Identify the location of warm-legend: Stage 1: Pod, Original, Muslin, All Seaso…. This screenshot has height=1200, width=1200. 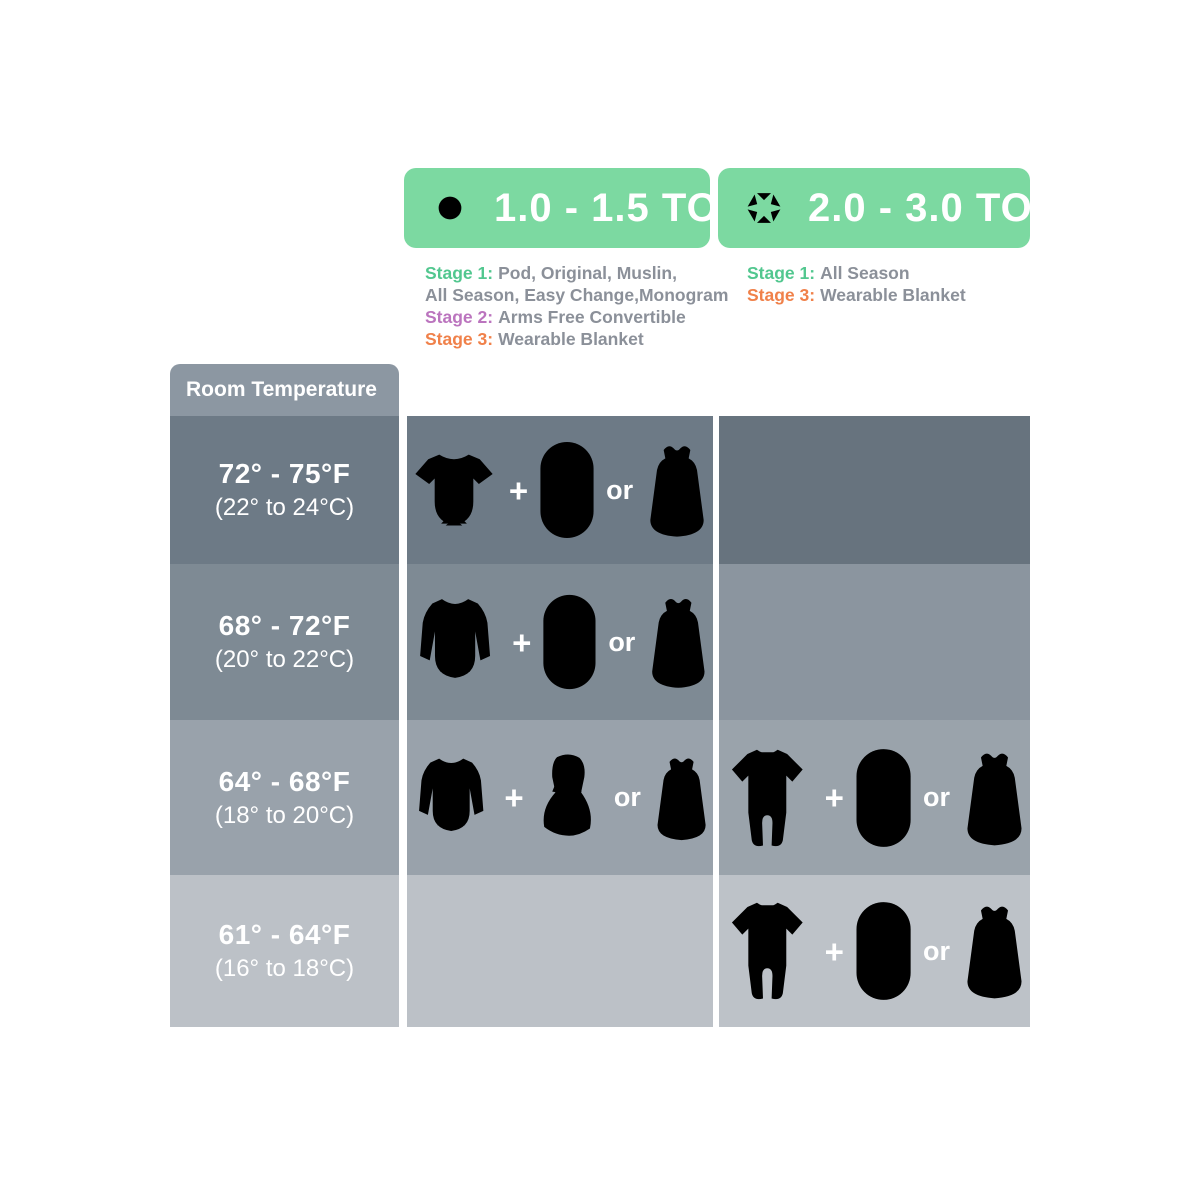
(576, 306).